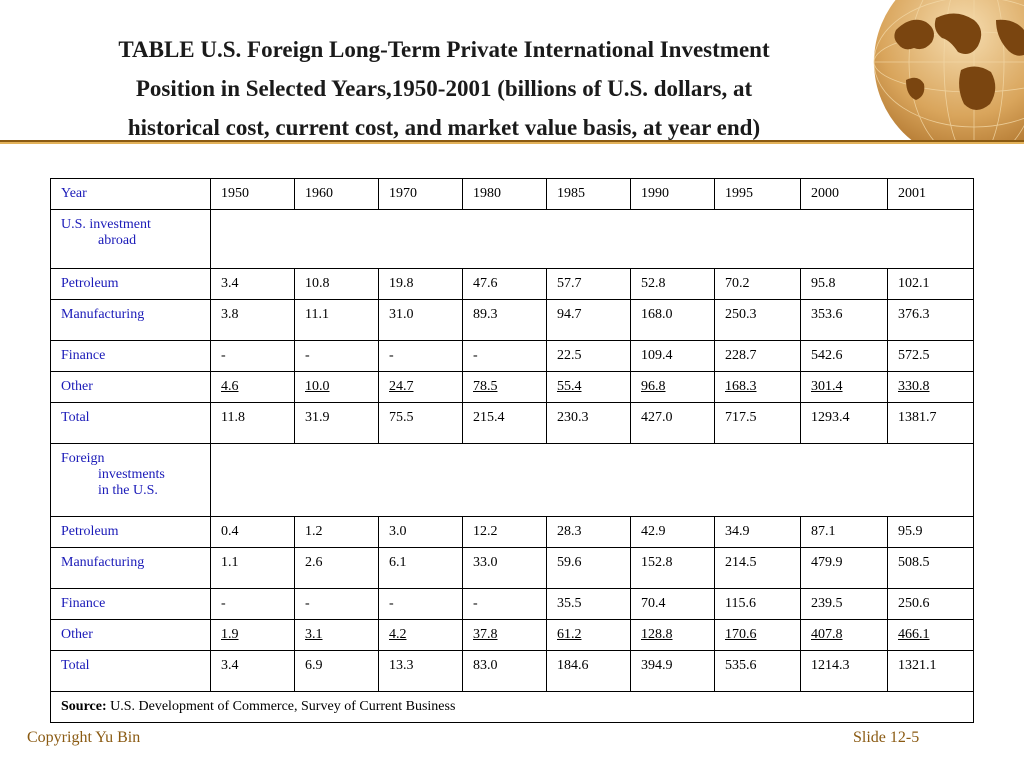 The width and height of the screenshot is (1024, 768). Describe the element at coordinates (588, 320) in the screenshot. I see `value-cell: 94.7` at that location.